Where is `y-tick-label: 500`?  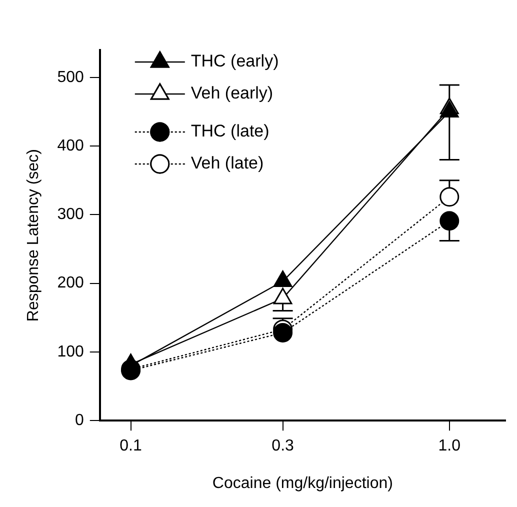
y-tick-label: 500 is located at coordinates (70, 77).